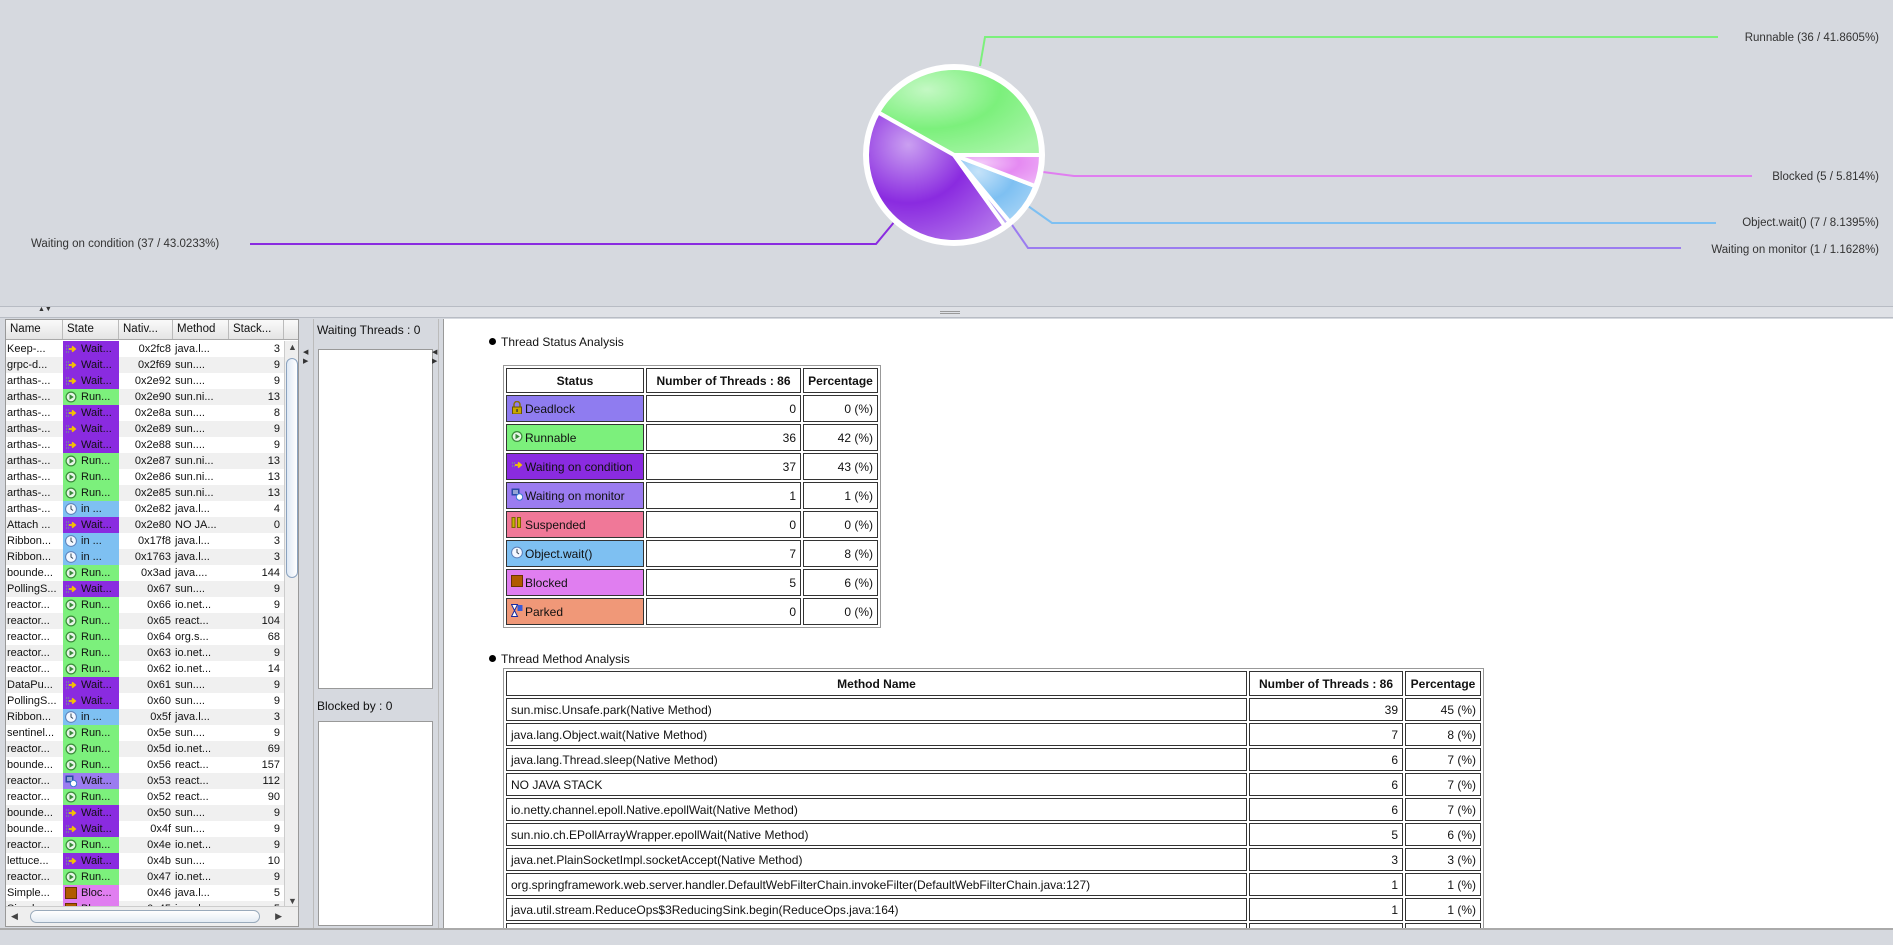 This screenshot has height=945, width=1893. I want to click on thread-row: arthas-... in ... 0x2e82 java.l... 4, so click(146, 509).